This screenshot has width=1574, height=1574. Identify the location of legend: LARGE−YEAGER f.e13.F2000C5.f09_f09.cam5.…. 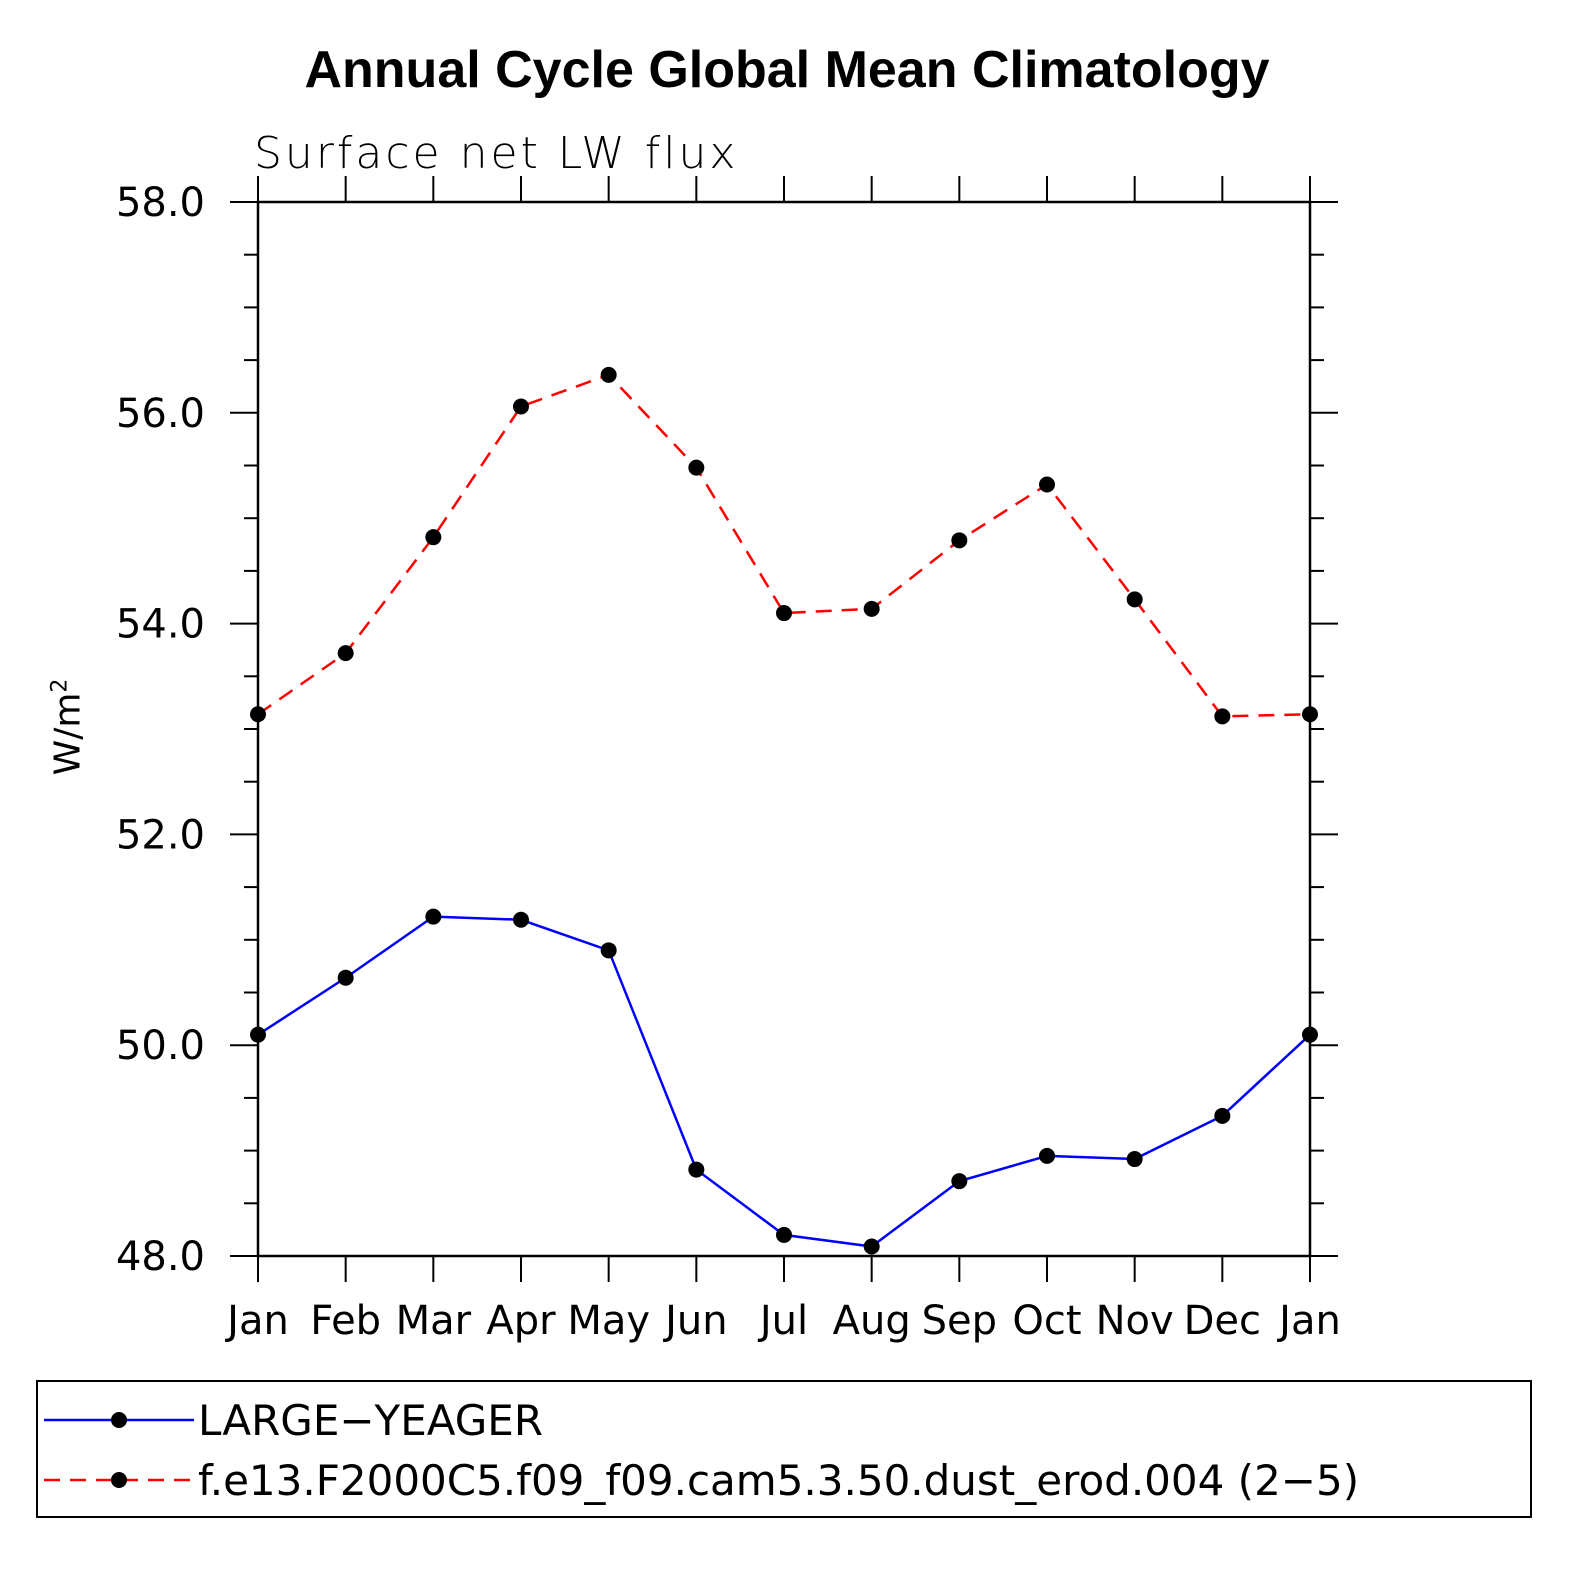
(784, 1449).